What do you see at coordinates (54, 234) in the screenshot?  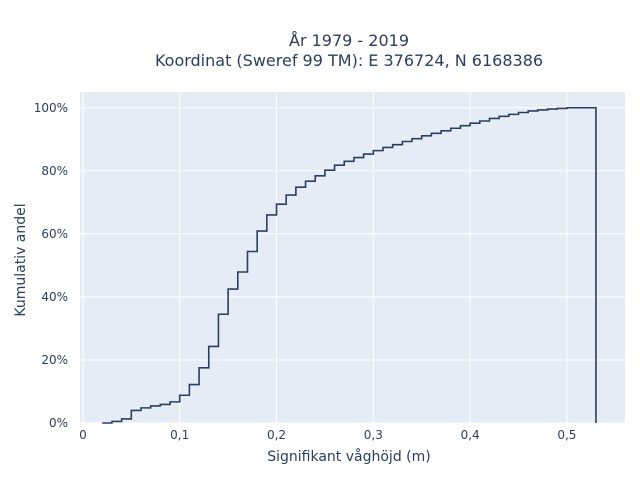 I see `y-tick-label: 60%` at bounding box center [54, 234].